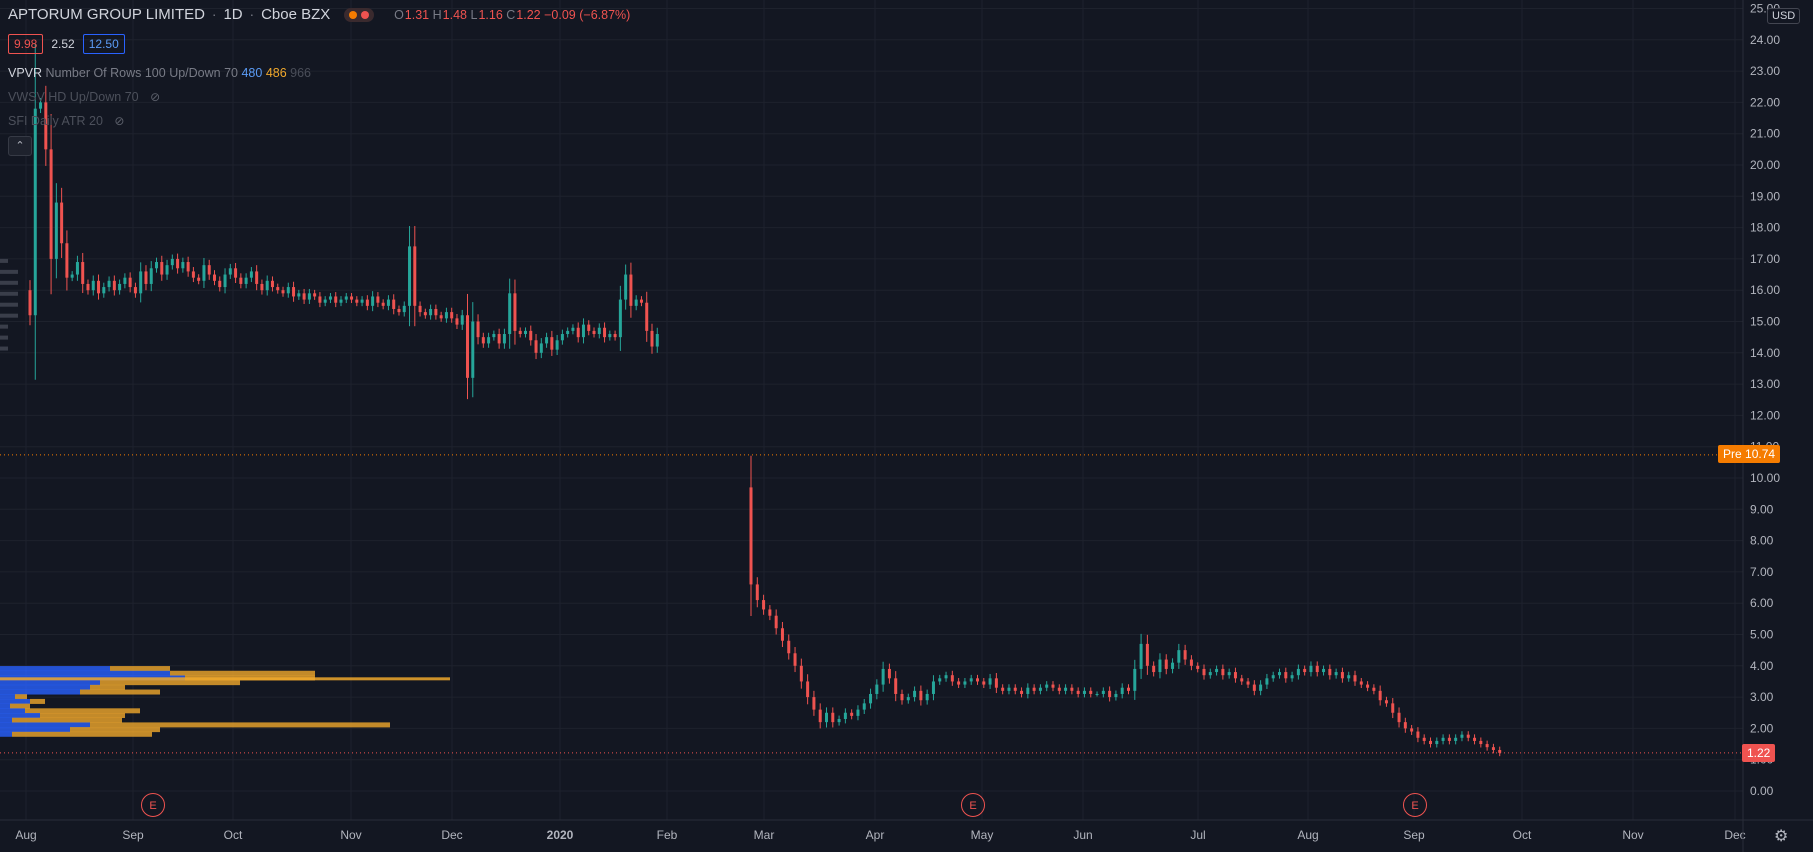 The height and width of the screenshot is (852, 1813). Describe the element at coordinates (84, 97) in the screenshot. I see `indicator-vwsv: VWSV HD Up/Down 70 ⊘` at that location.